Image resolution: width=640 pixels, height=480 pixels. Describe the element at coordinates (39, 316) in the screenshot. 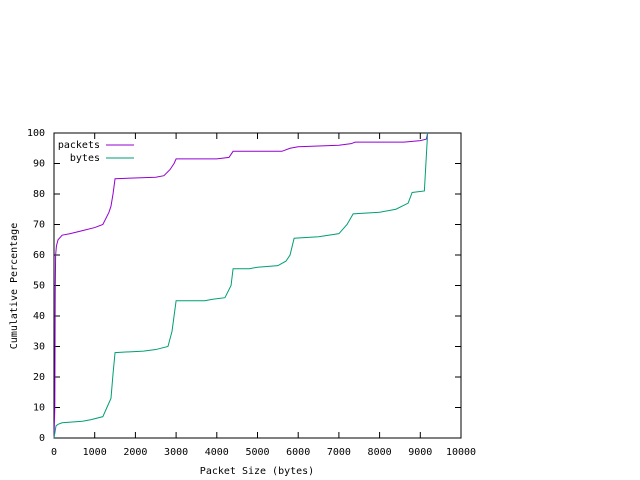

I see `y-tick-label: 40` at that location.